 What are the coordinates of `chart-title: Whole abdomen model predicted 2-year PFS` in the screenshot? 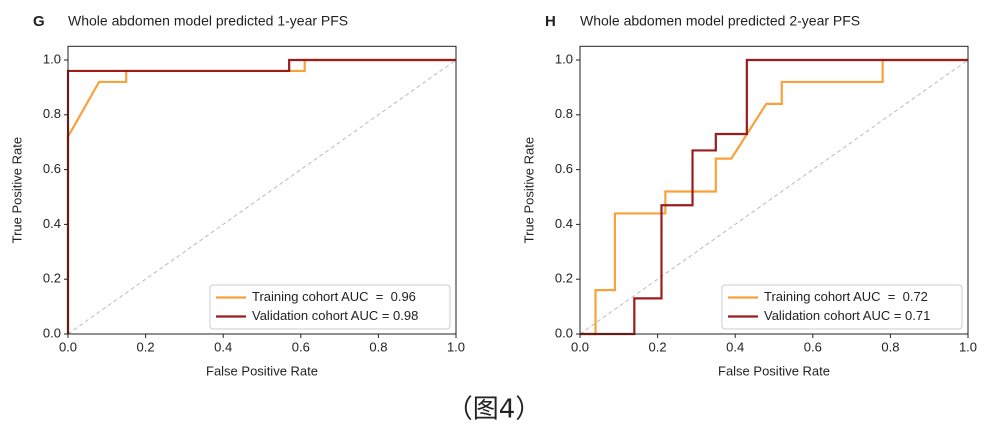 It's located at (720, 21).